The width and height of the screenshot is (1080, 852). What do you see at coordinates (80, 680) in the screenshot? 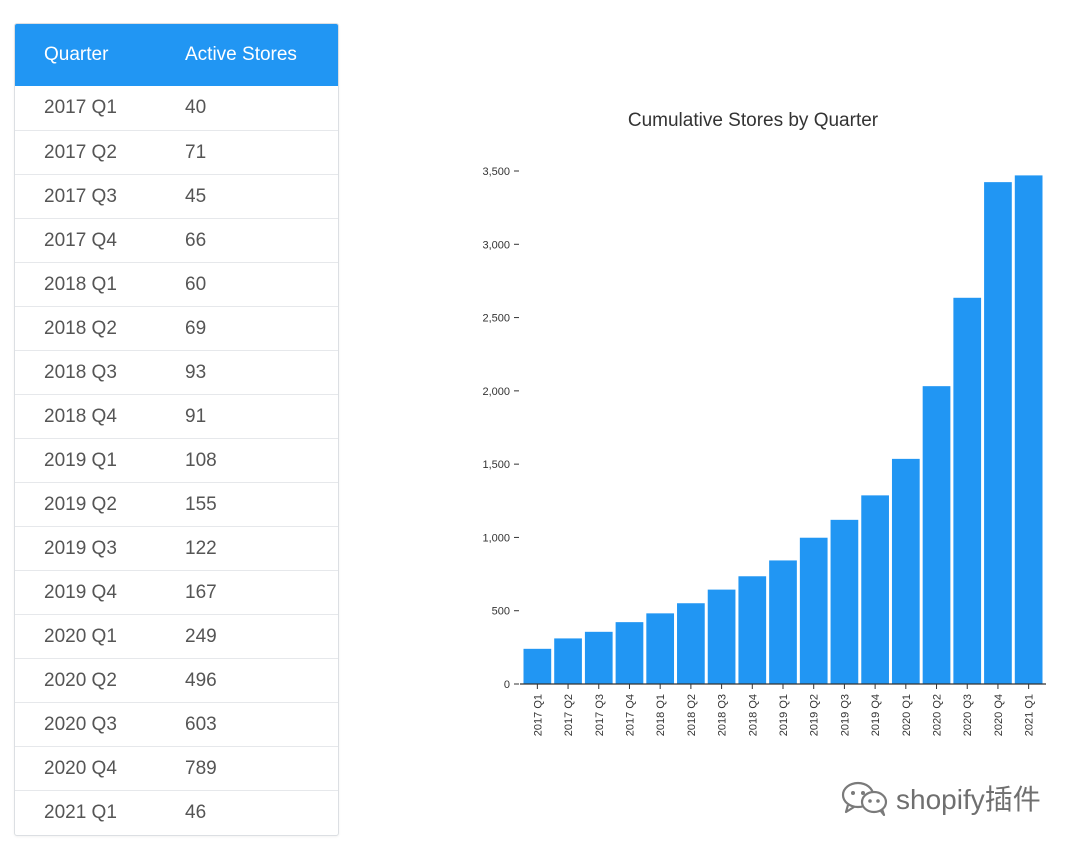
I see `cell-quarter: 2020 Q2` at bounding box center [80, 680].